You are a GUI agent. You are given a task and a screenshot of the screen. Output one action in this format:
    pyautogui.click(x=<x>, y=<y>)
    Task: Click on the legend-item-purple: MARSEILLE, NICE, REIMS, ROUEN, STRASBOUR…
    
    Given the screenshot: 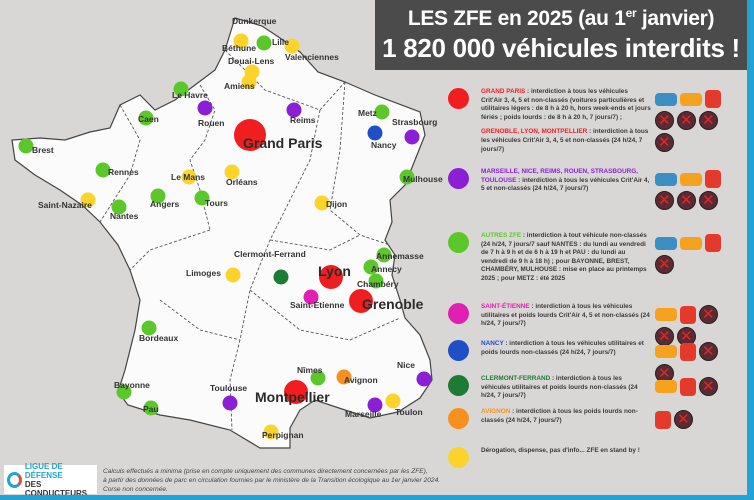 What is the action you would take?
    pyautogui.click(x=549, y=184)
    